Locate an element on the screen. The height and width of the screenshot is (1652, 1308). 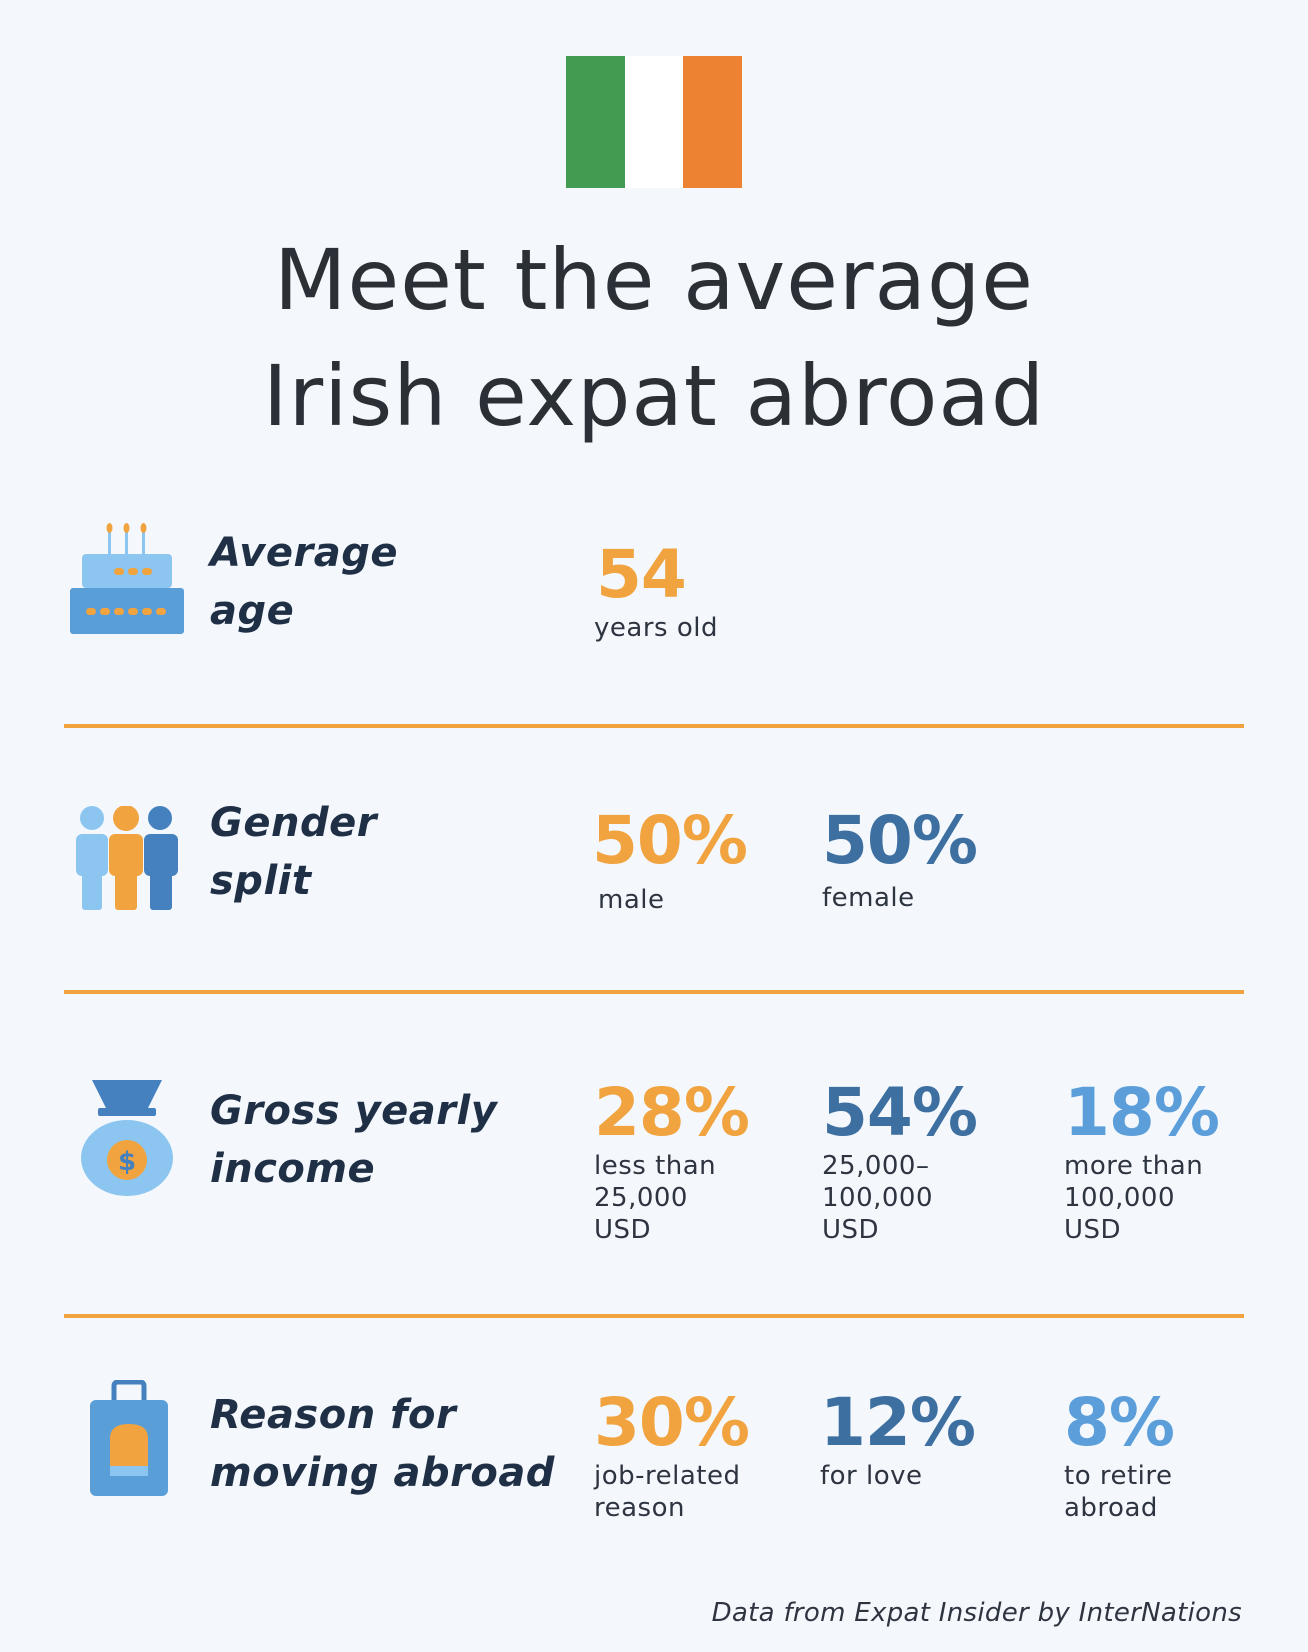
stat-income-high: 18% more than 100,000 USD is located at coordinates (1142, 1160).